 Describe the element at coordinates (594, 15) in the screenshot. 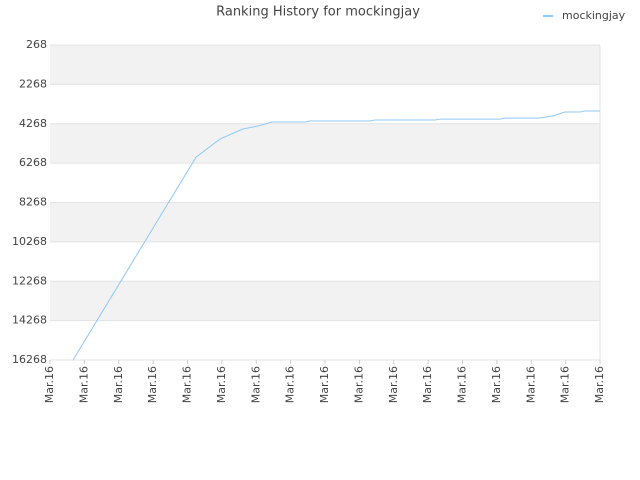

I see `legend-label: mockingjay` at that location.